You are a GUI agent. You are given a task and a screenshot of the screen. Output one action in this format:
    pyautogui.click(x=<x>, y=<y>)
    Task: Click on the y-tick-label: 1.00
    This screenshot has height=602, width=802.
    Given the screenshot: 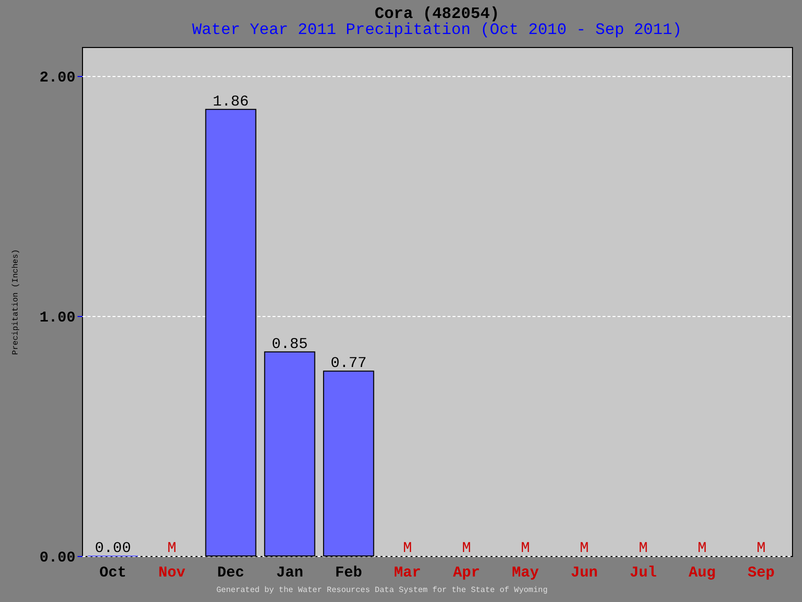 What is the action you would take?
    pyautogui.click(x=57, y=317)
    